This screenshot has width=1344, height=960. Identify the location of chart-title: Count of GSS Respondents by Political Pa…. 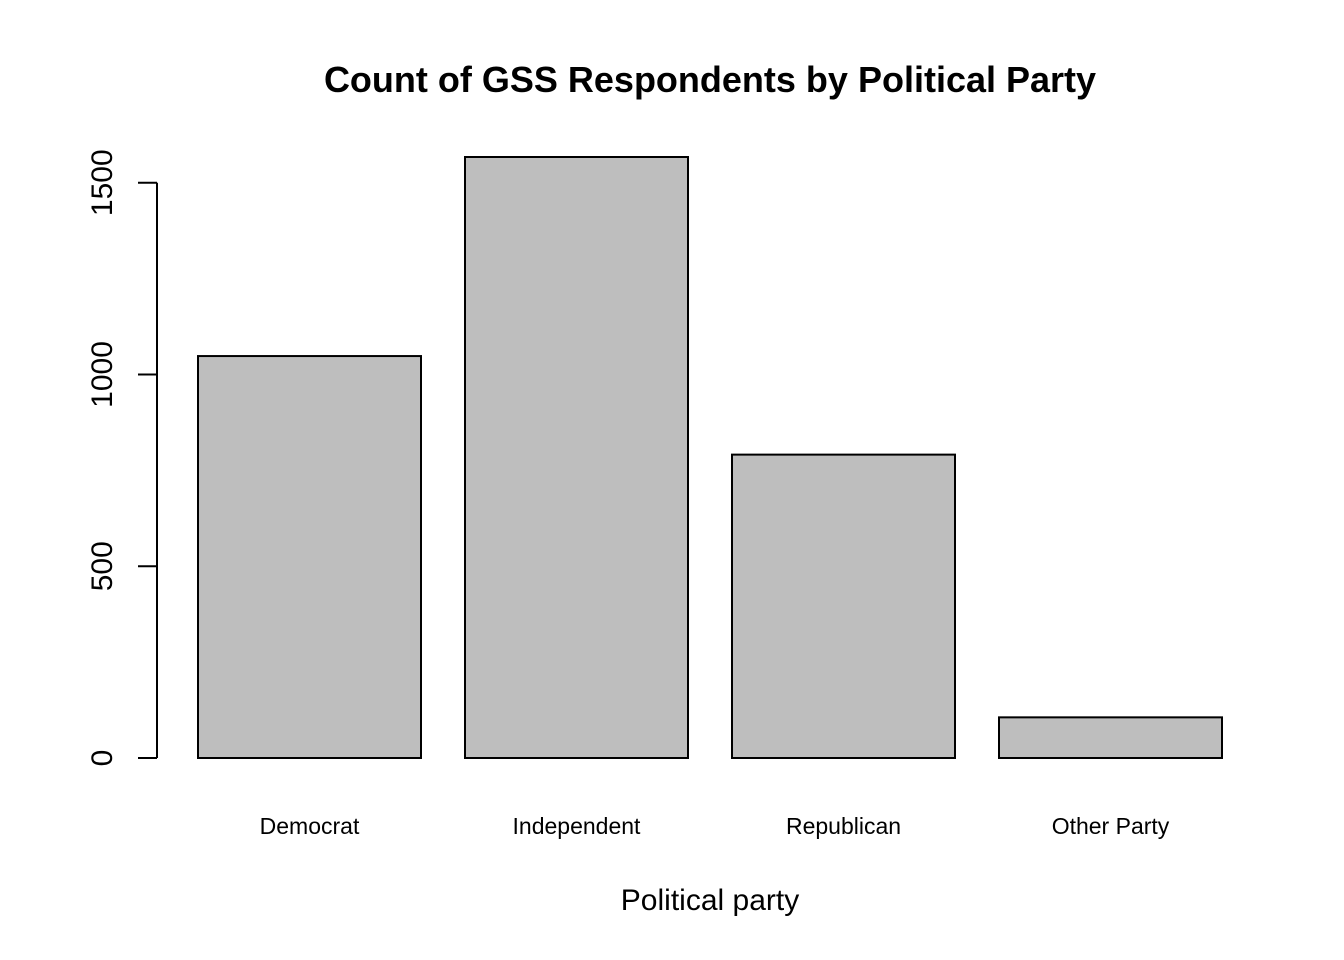
(710, 79).